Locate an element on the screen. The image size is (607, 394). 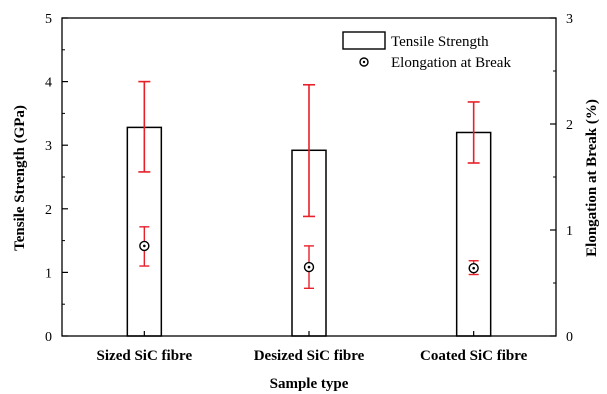
x-tick-label: Coated SiC fibre is located at coordinates (474, 356).